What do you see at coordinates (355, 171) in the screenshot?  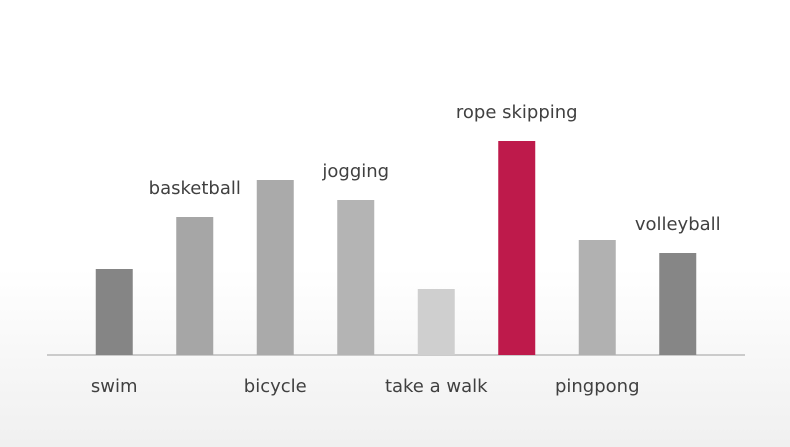 I see `category-label: jogging` at bounding box center [355, 171].